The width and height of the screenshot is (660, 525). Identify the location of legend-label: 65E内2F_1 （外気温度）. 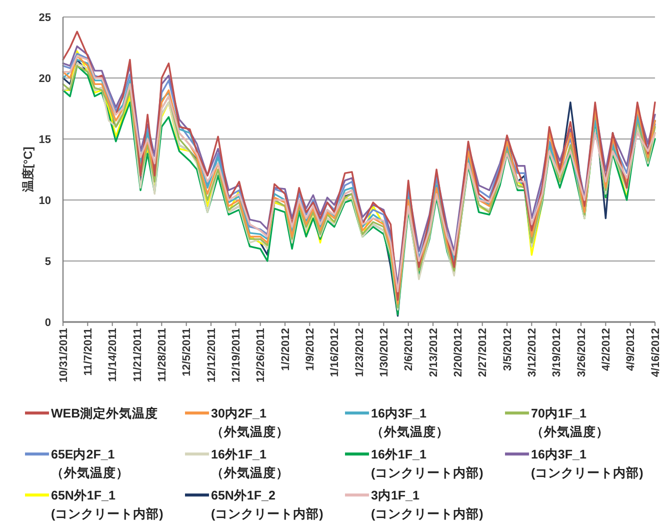
(90, 463).